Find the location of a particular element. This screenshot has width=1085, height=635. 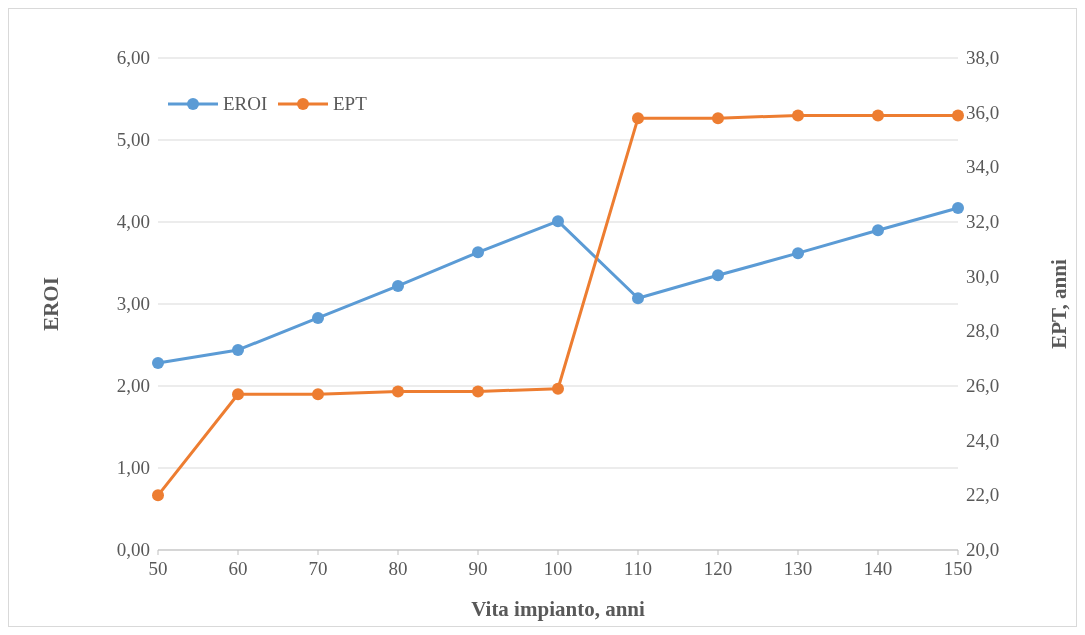

x-tick-label: 60 is located at coordinates (238, 568).